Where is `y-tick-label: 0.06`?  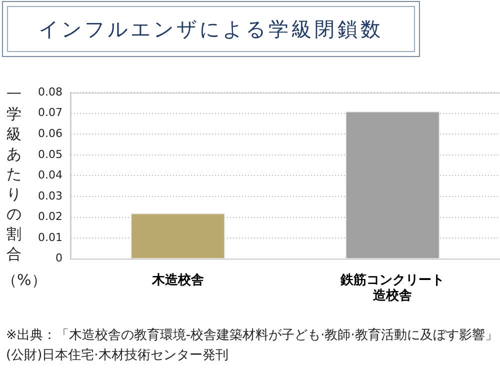 y-tick-label: 0.06 is located at coordinates (50, 133).